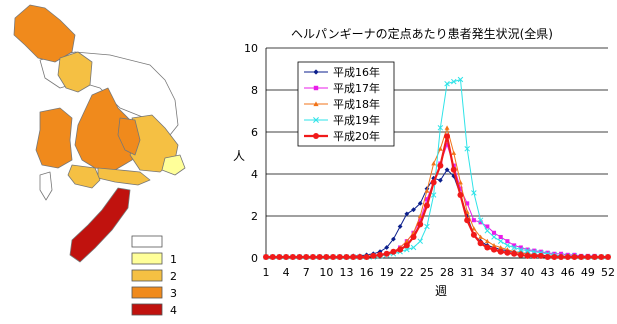 This screenshot has width=617, height=324. What do you see at coordinates (568, 272) in the screenshot?
I see `x-tick-label: 46` at bounding box center [568, 272].